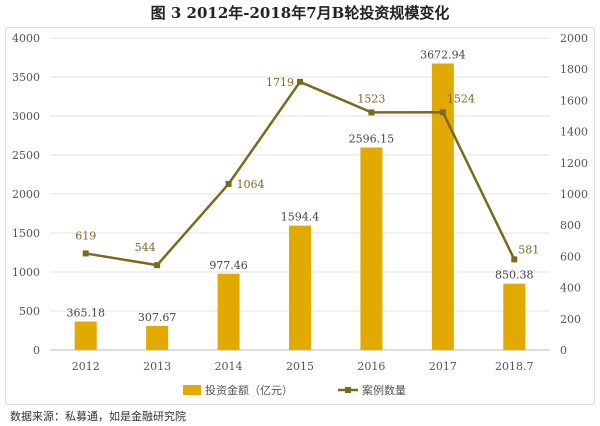  I want to click on line-label: 544, so click(145, 247).